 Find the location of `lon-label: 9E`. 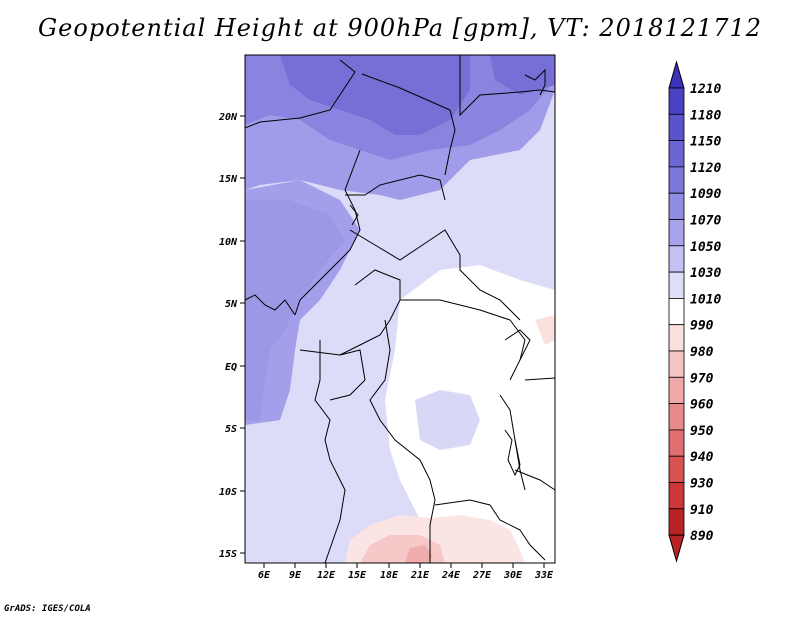

lon-label: 9E is located at coordinates (295, 575).